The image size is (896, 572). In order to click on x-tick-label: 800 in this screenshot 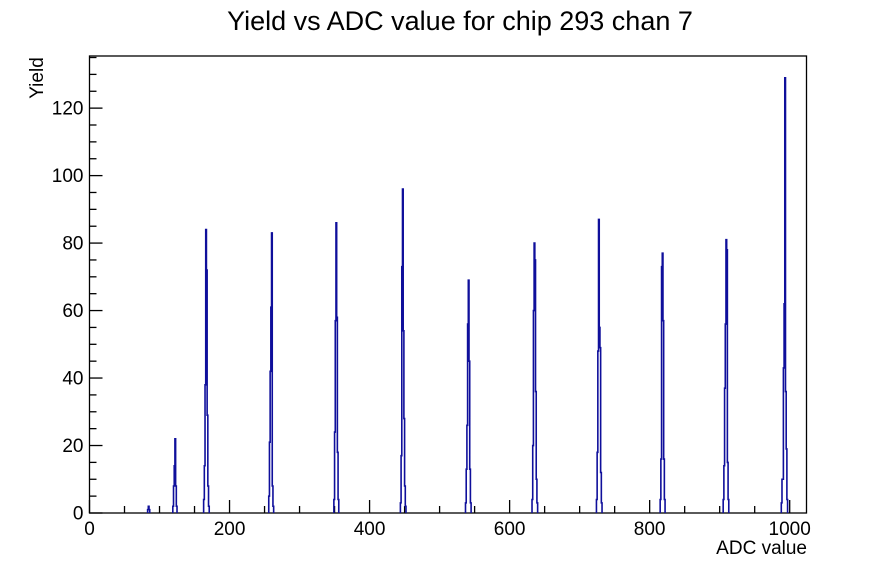, I will do `click(650, 529)`.